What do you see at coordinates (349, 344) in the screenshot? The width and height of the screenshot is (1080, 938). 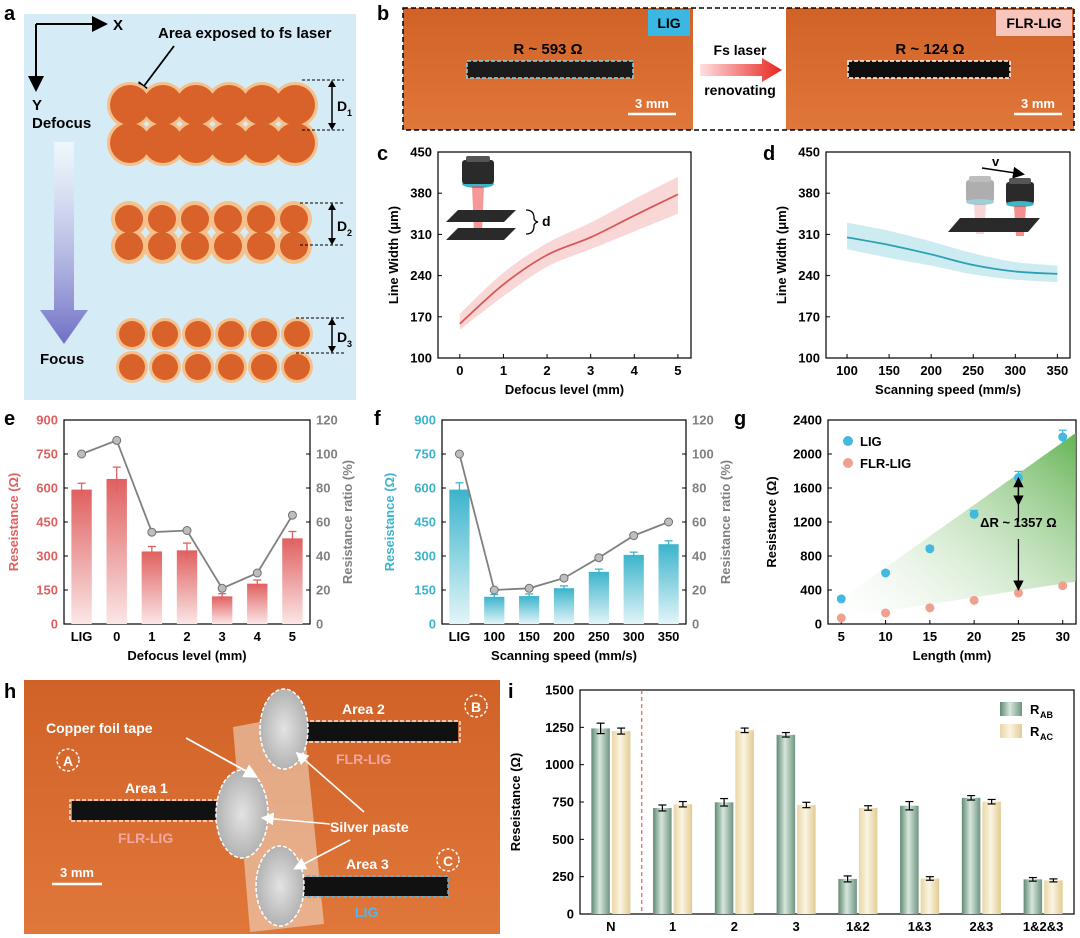 I see `svg-text: 3` at bounding box center [349, 344].